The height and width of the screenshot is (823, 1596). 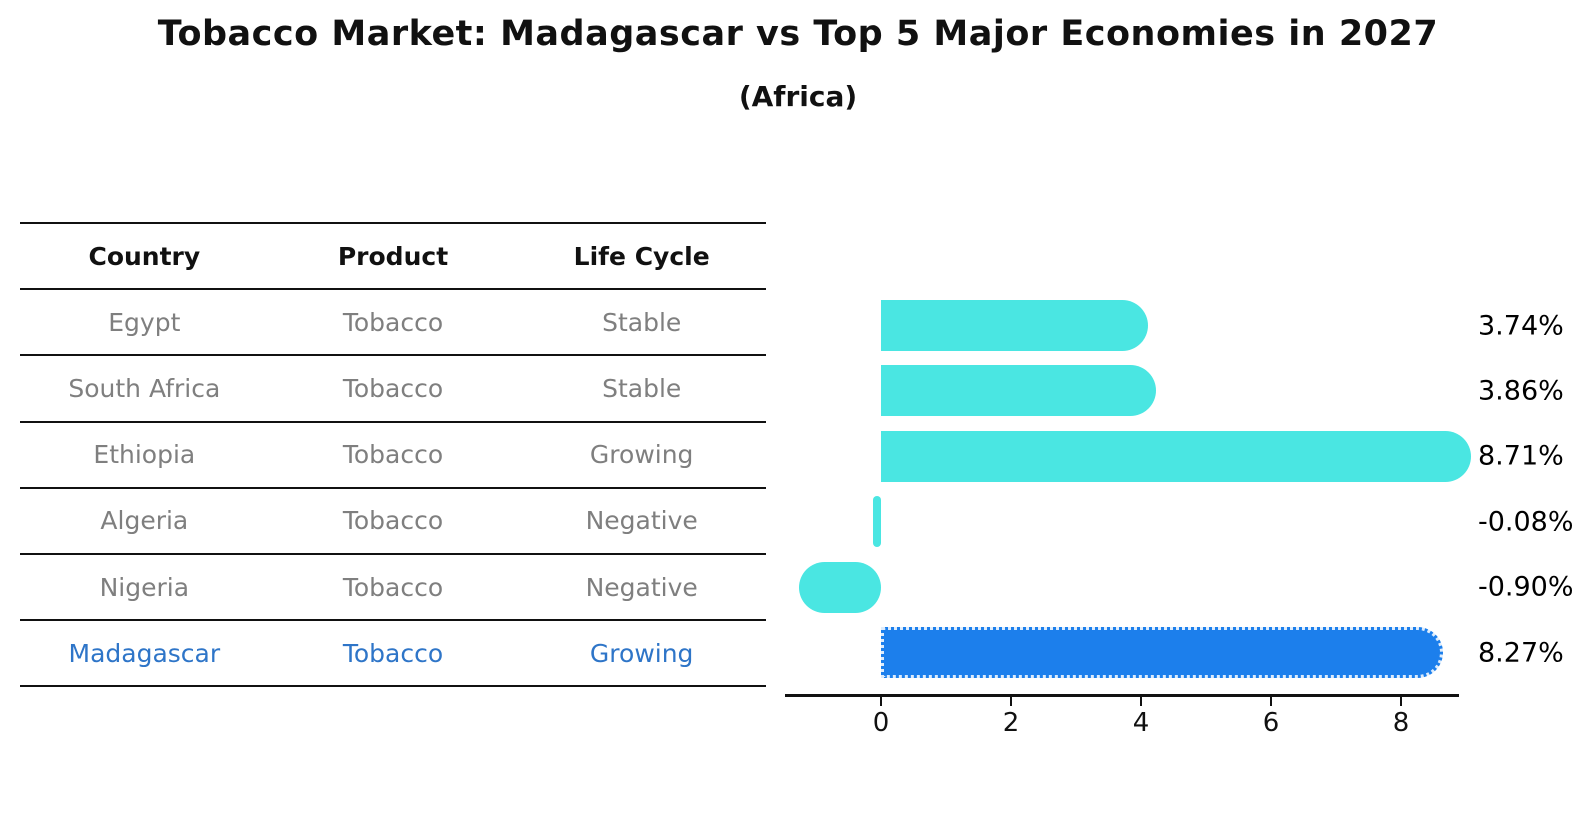 I want to click on chart-subtitle: (Africa), so click(x=798, y=96).